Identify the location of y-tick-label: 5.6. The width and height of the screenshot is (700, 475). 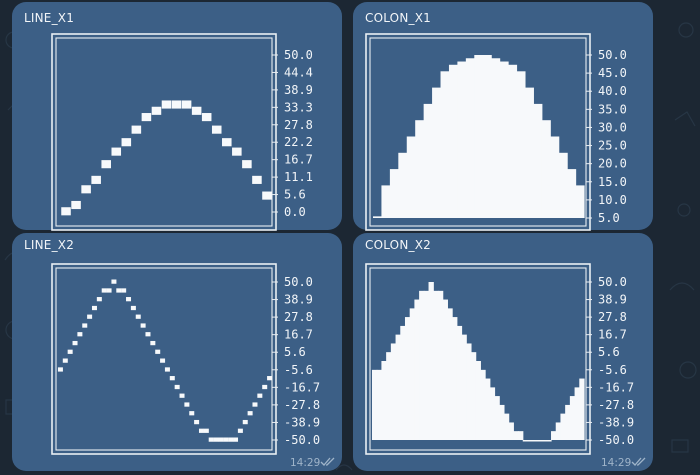
(609, 352).